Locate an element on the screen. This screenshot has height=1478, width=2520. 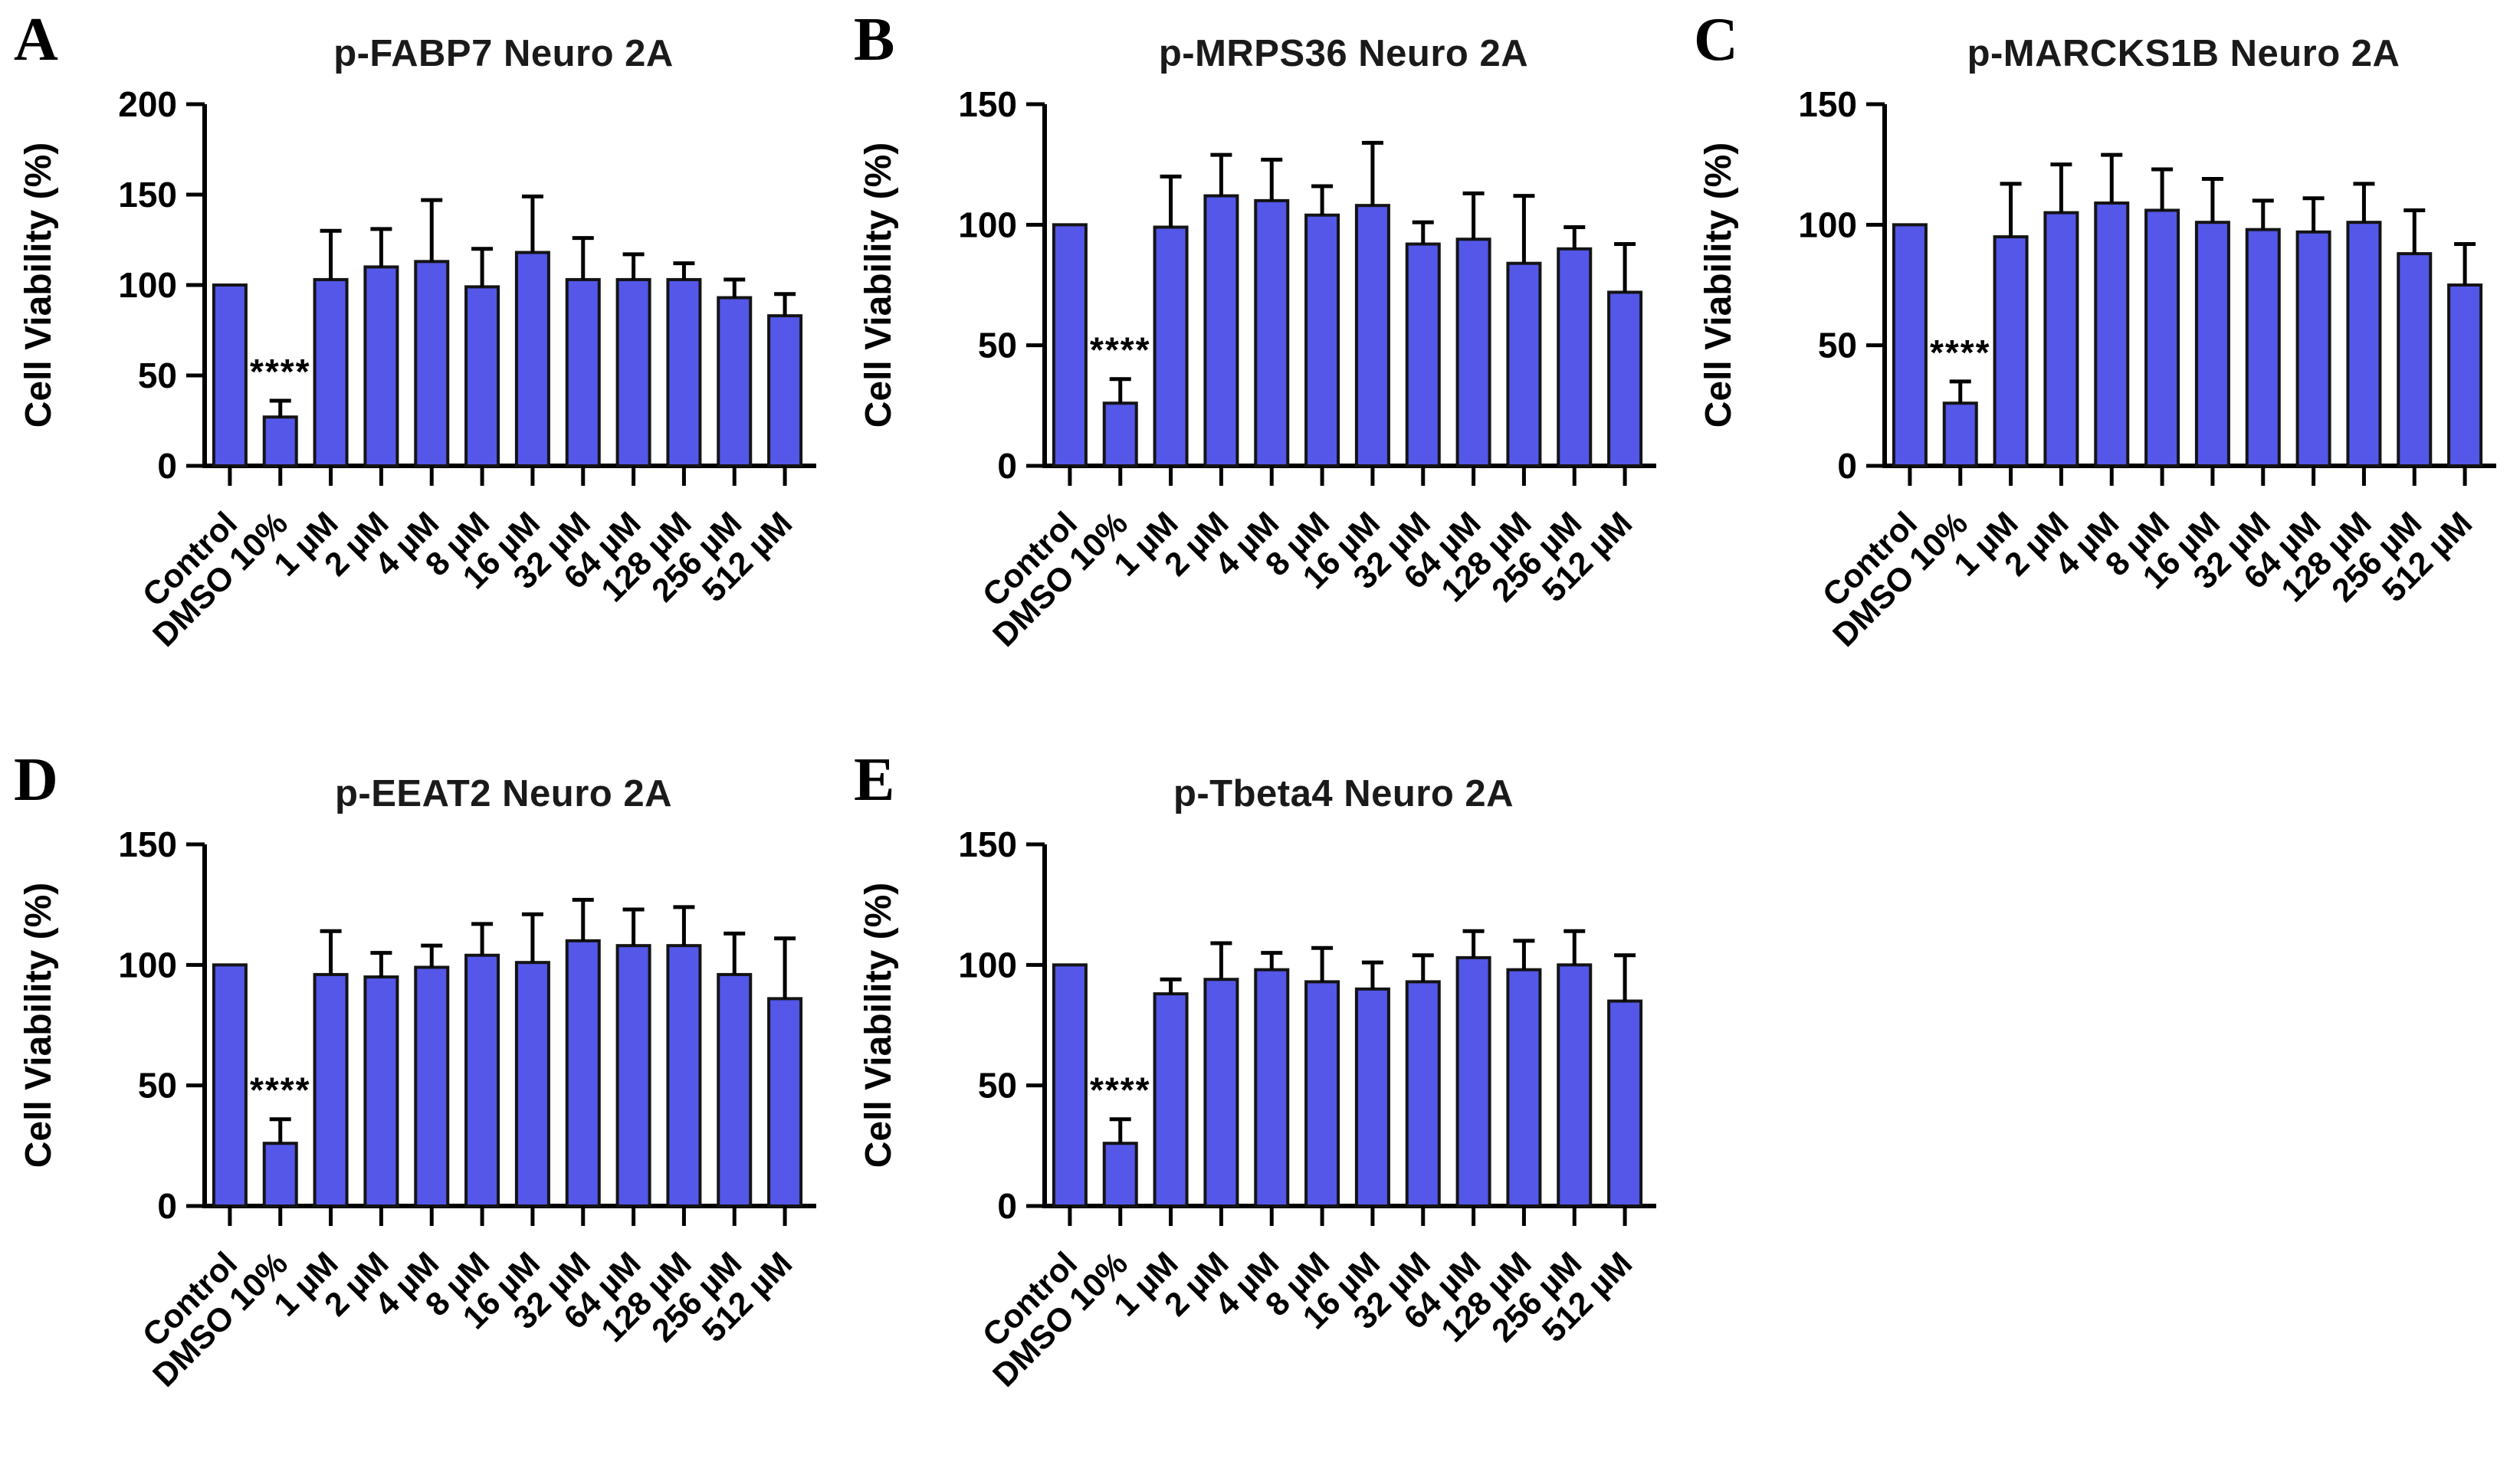
chart-title-e: p-Tbeta4 Neuro 2A is located at coordinates (1343, 793).